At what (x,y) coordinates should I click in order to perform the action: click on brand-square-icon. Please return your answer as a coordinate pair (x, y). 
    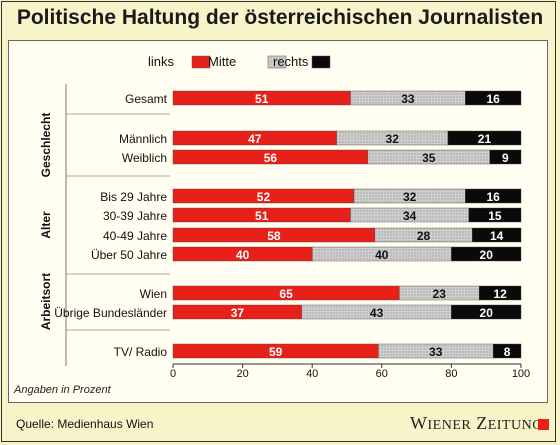
    Looking at the image, I should click on (543, 424).